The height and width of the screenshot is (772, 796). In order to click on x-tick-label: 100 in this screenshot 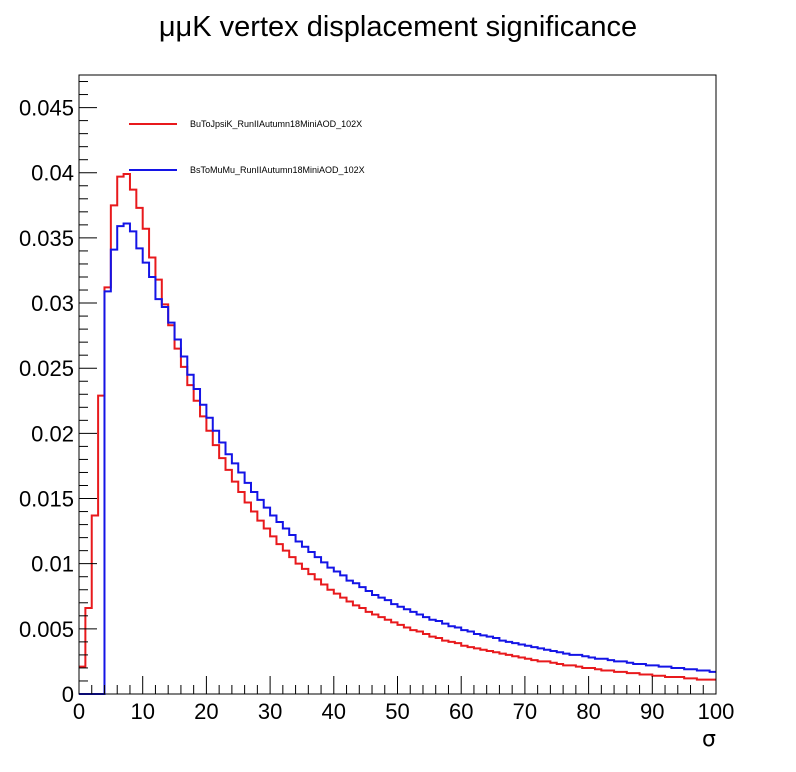, I will do `click(716, 711)`.